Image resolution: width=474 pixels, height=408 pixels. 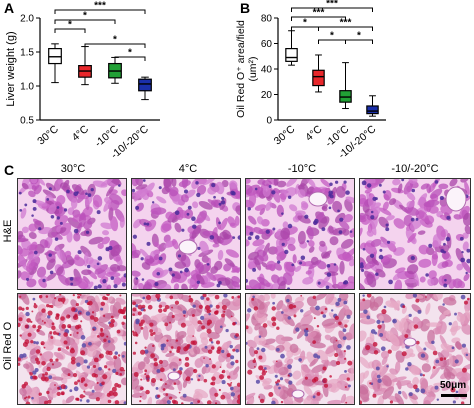 I want to click on blood-vessel, so click(x=456, y=199).